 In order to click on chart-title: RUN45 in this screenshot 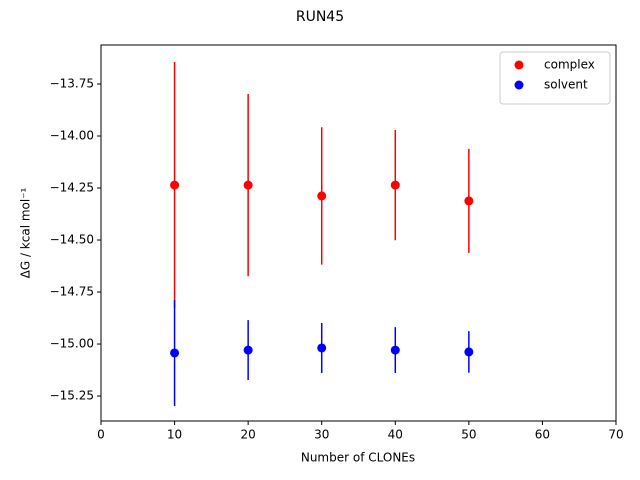, I will do `click(320, 17)`.